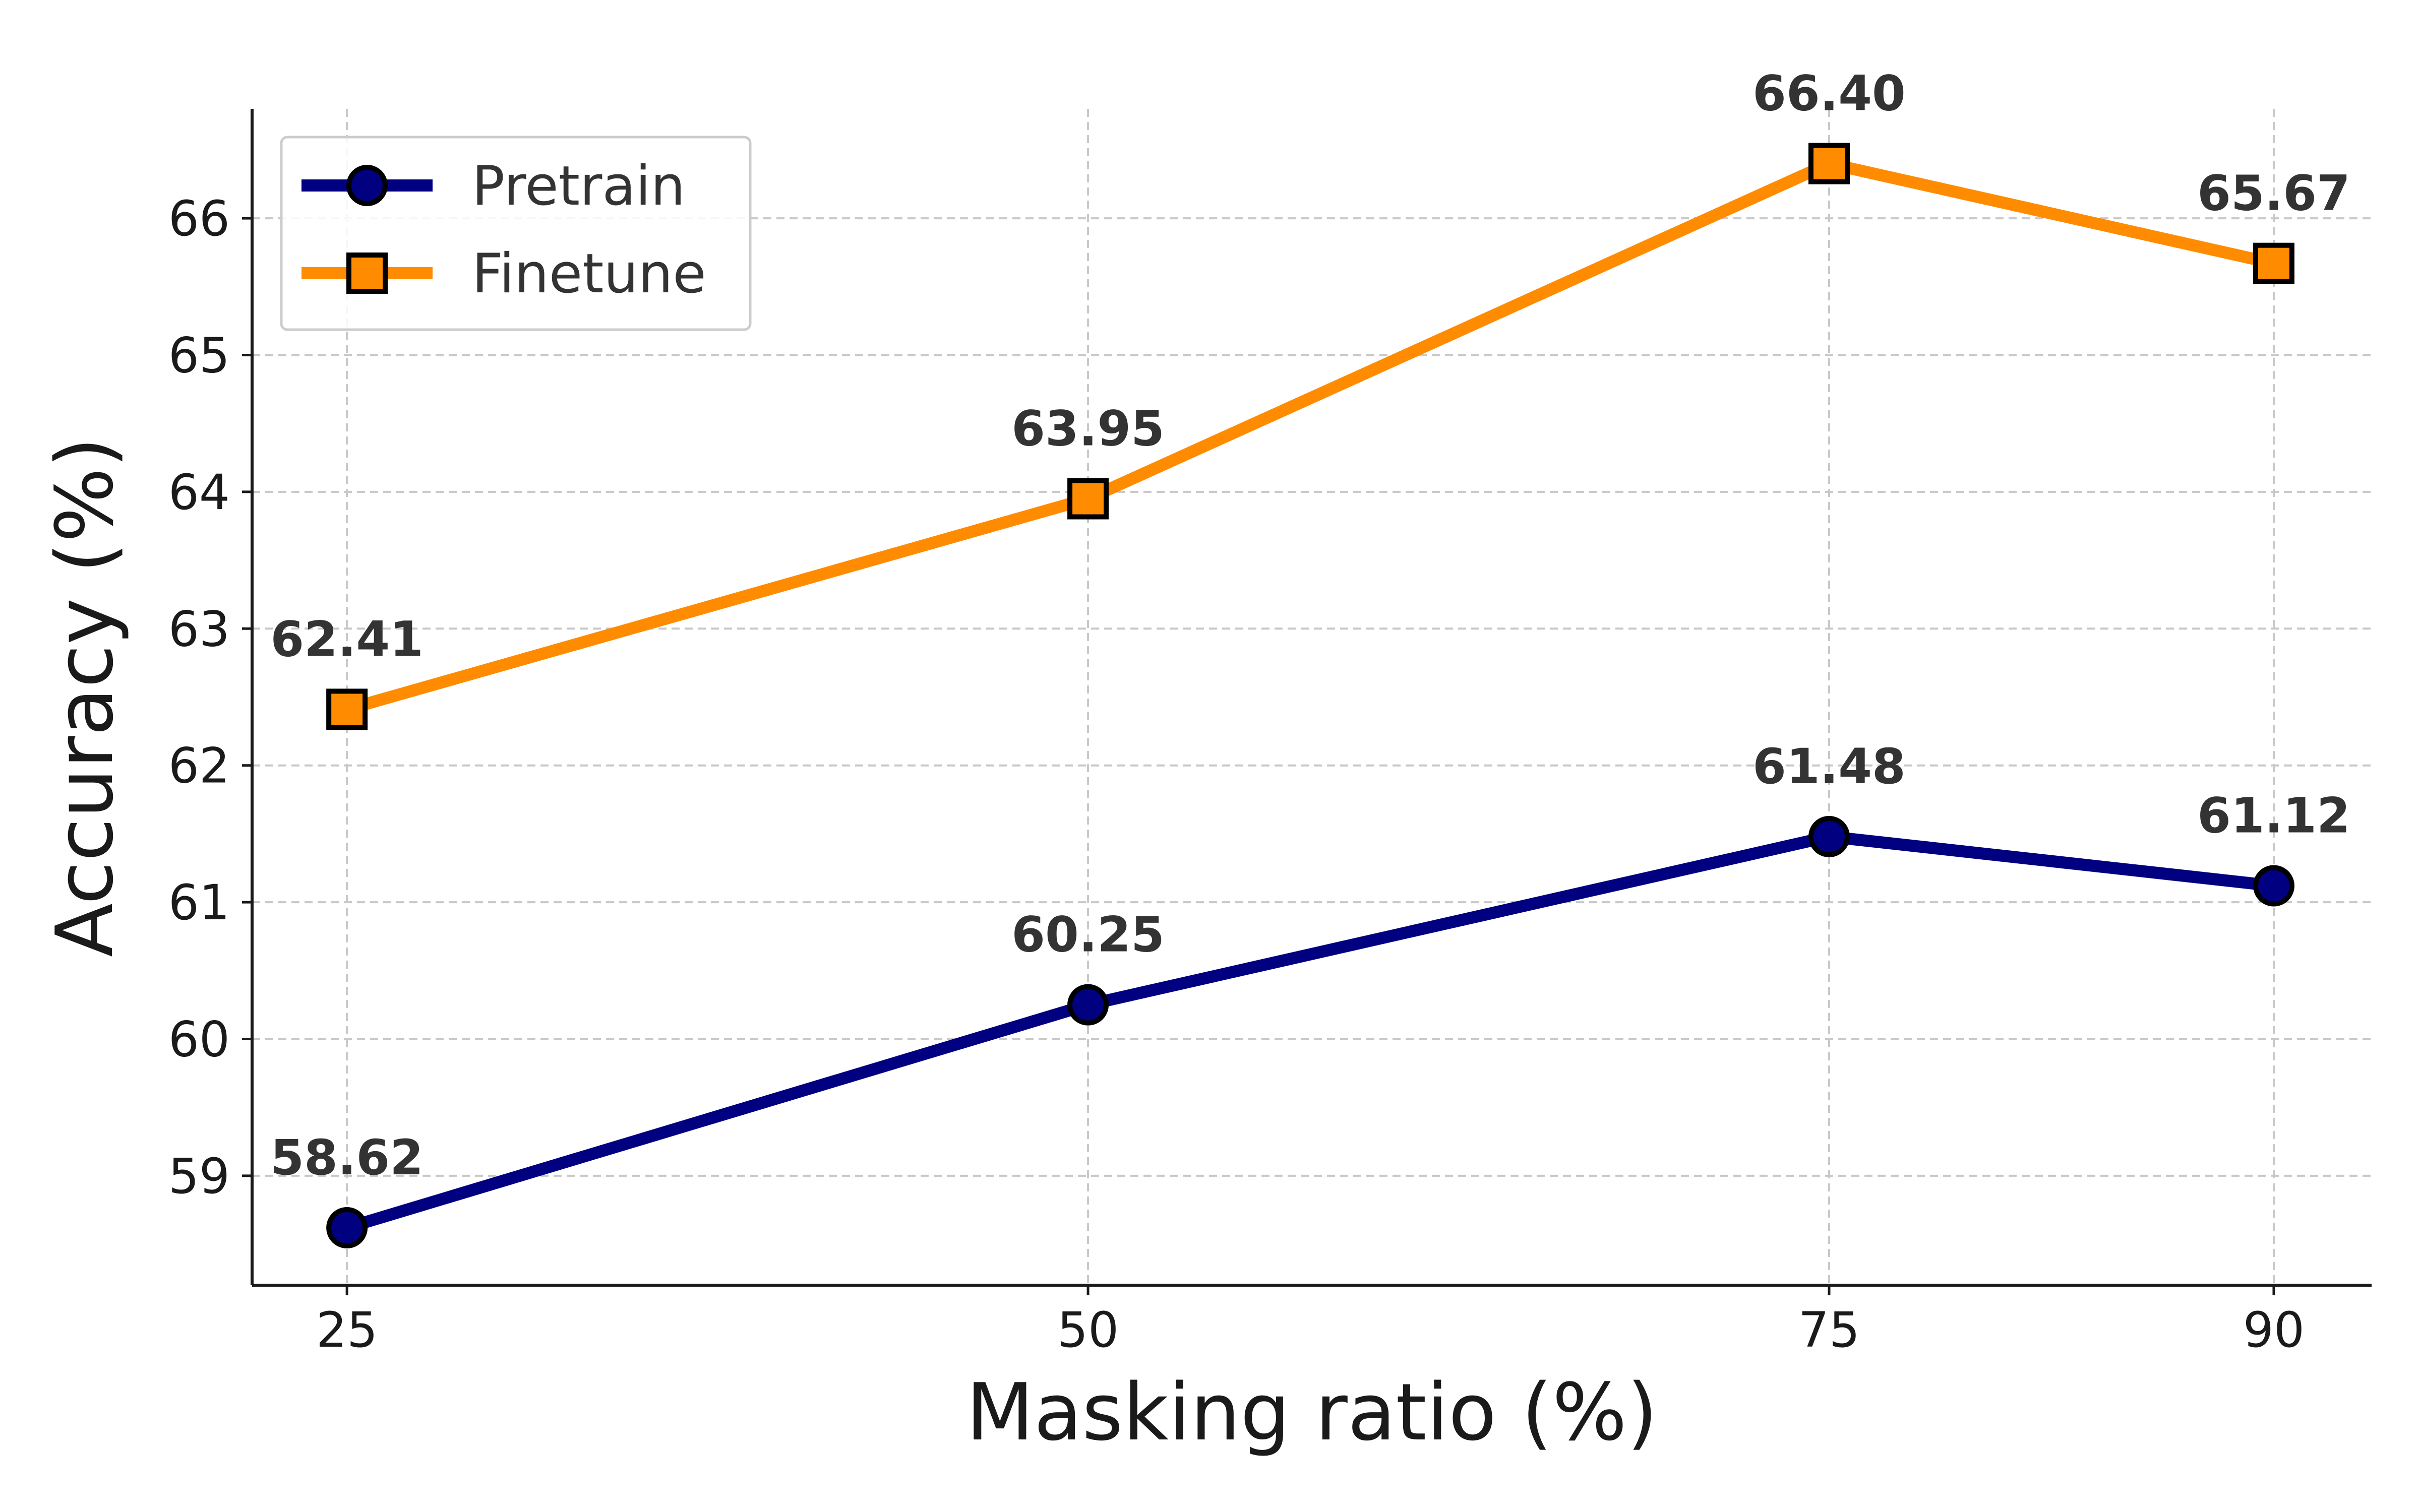  What do you see at coordinates (578, 186) in the screenshot?
I see `legend-label-pretrain: Pretrain` at bounding box center [578, 186].